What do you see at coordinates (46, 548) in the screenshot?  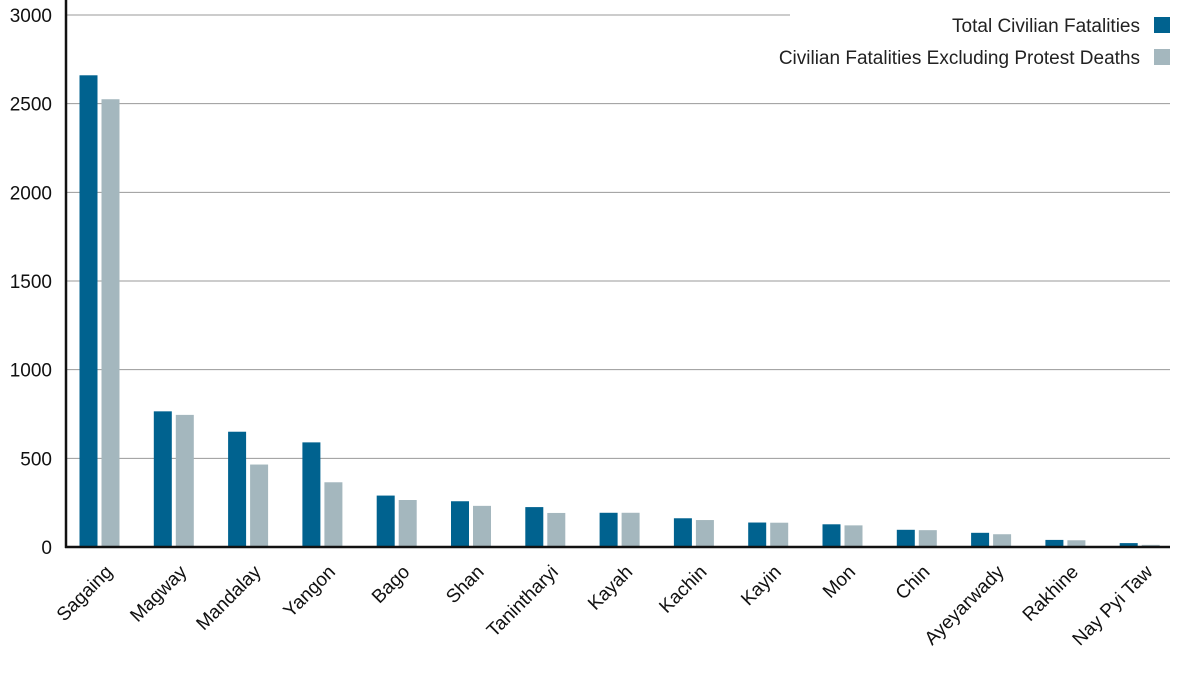 I see `y-tick-label: 0` at bounding box center [46, 548].